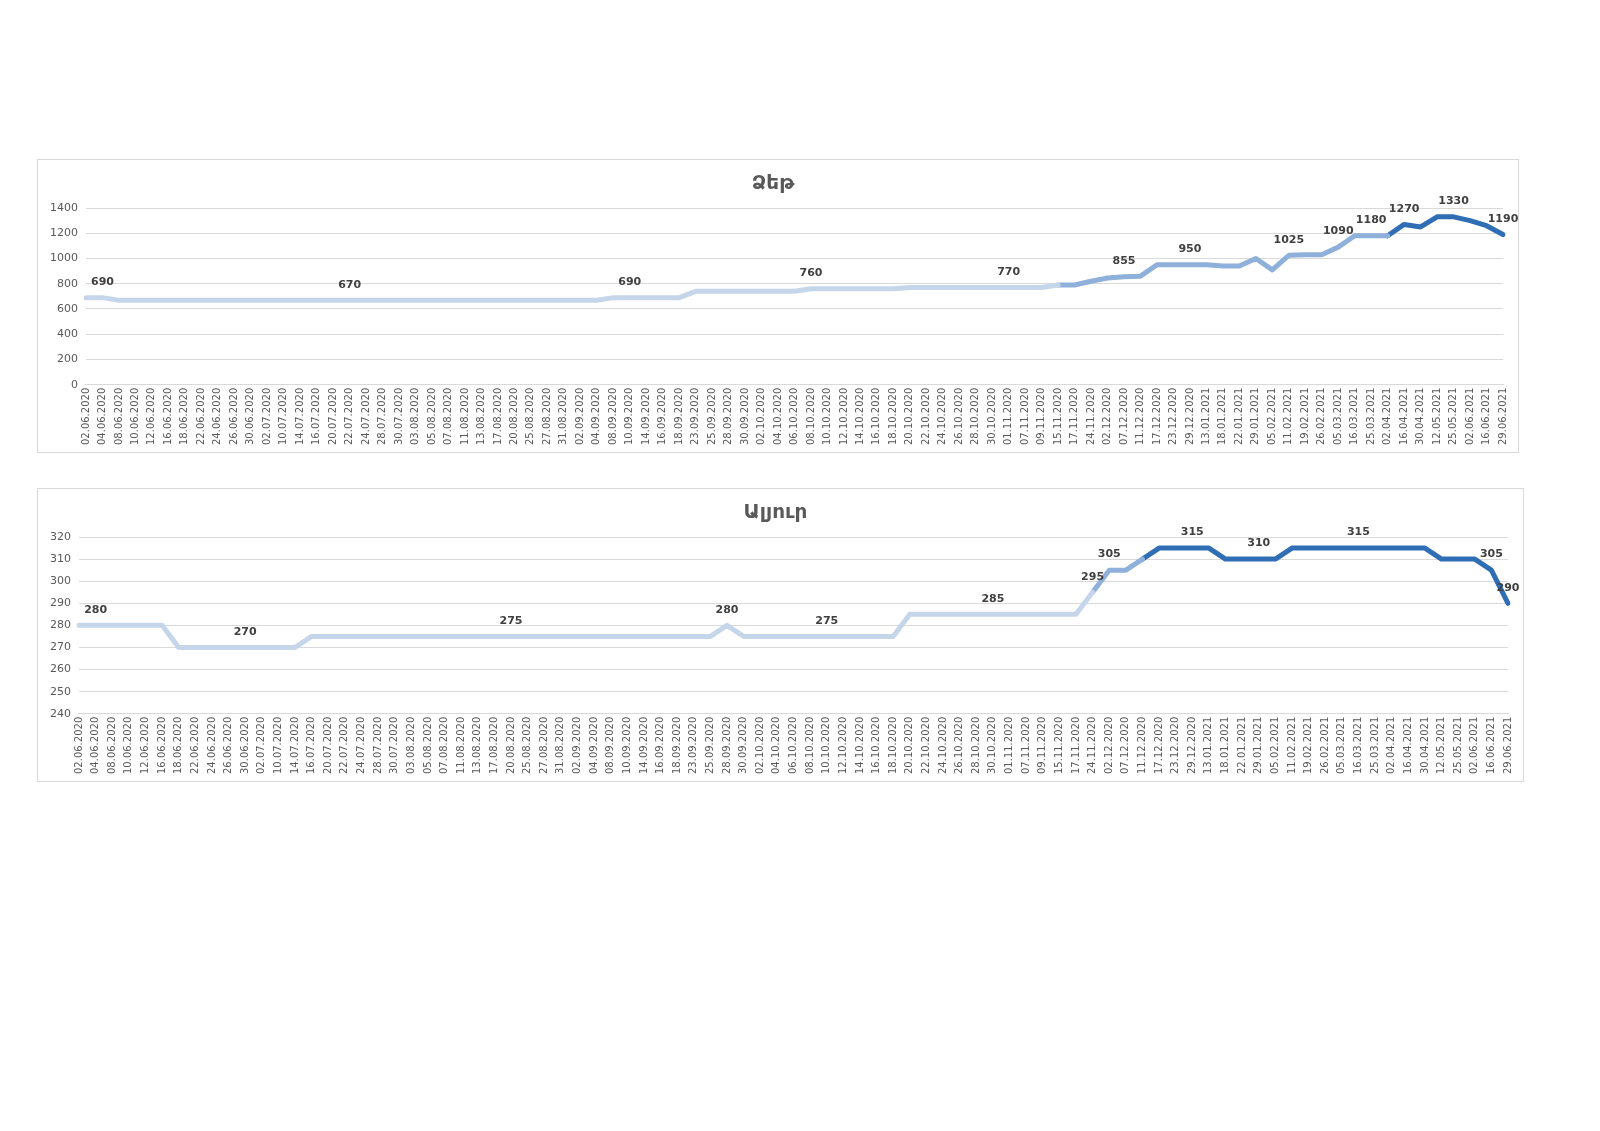 The height and width of the screenshot is (1131, 1600). Describe the element at coordinates (1125, 745) in the screenshot. I see `x-tick-label: 07.12.2020` at that location.